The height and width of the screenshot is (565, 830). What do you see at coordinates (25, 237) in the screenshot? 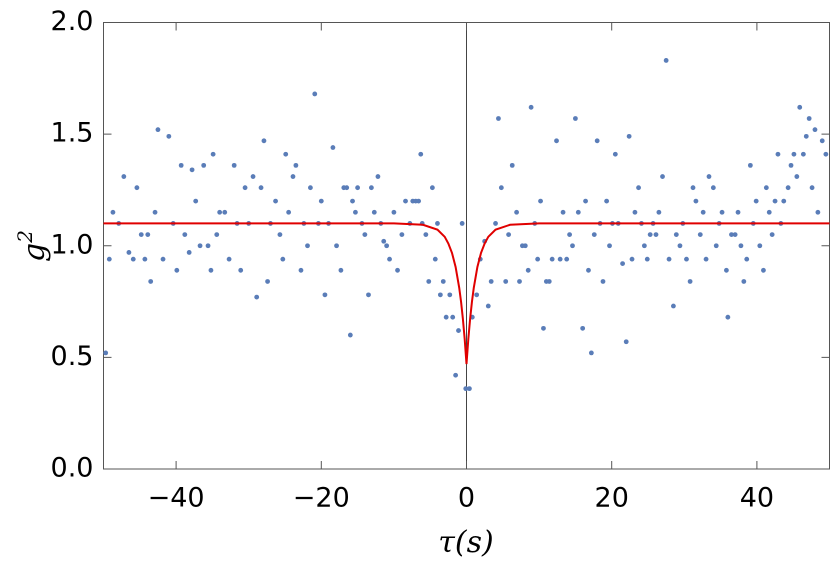
I see `y-axis-label-sup: 2` at bounding box center [25, 237].